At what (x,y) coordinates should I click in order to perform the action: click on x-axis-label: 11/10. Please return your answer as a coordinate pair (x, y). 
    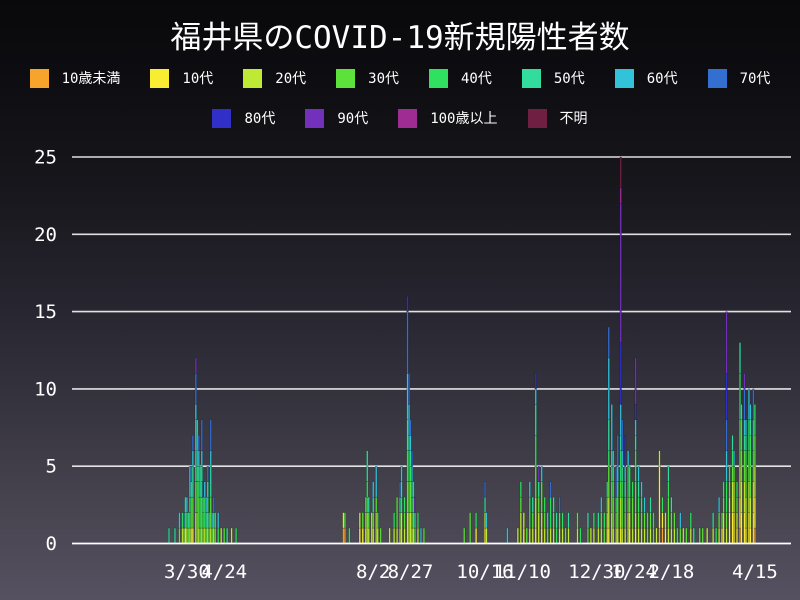
    Looking at the image, I should click on (522, 572).